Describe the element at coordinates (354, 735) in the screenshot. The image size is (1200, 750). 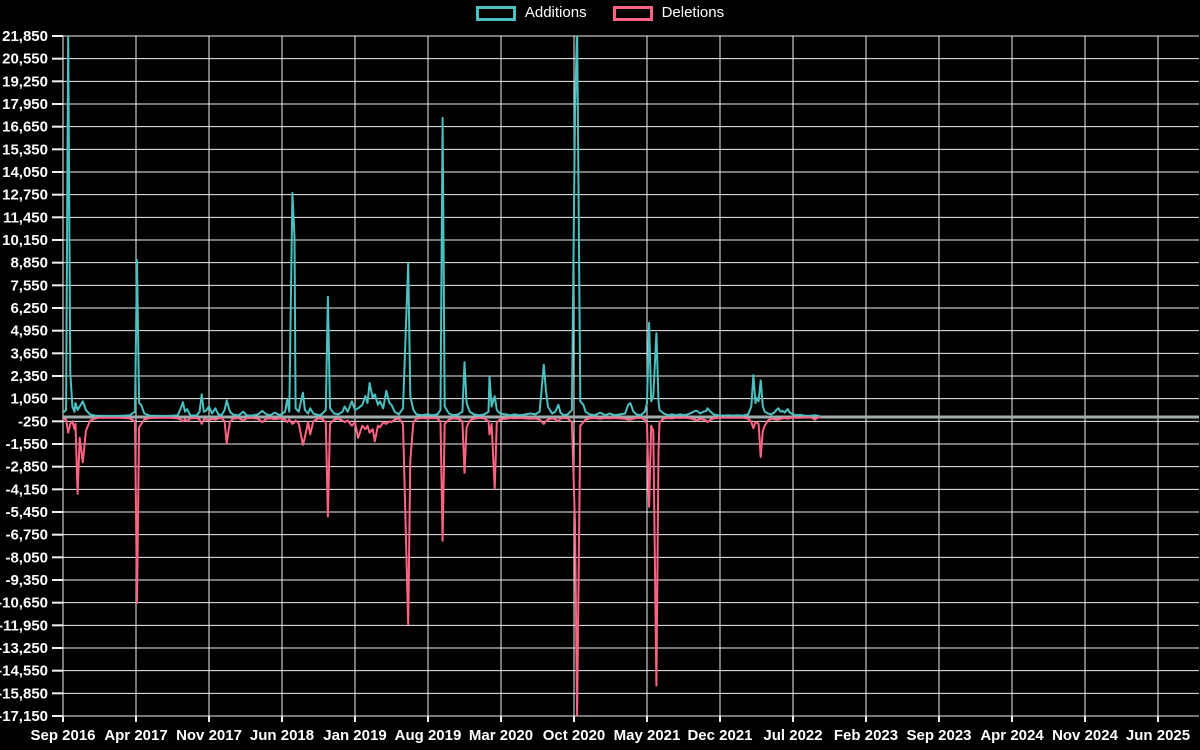
I see `x-tick-label: Jan 2019` at that location.